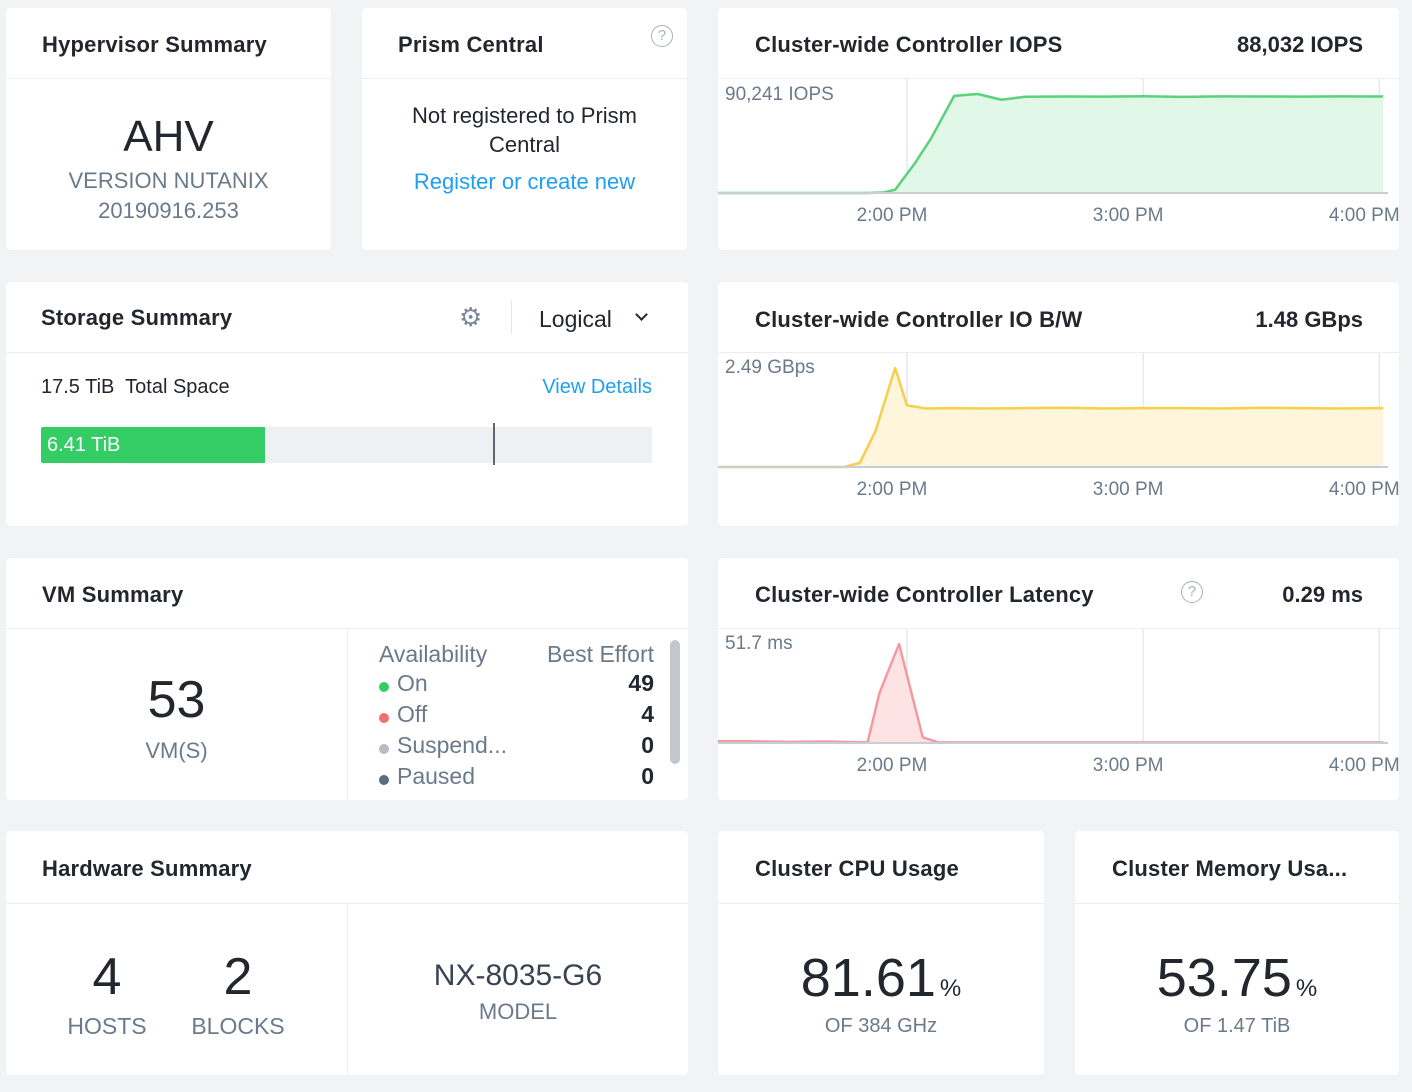 The image size is (1412, 1092). Describe the element at coordinates (412, 683) in the screenshot. I see `vm-status-label: On` at that location.